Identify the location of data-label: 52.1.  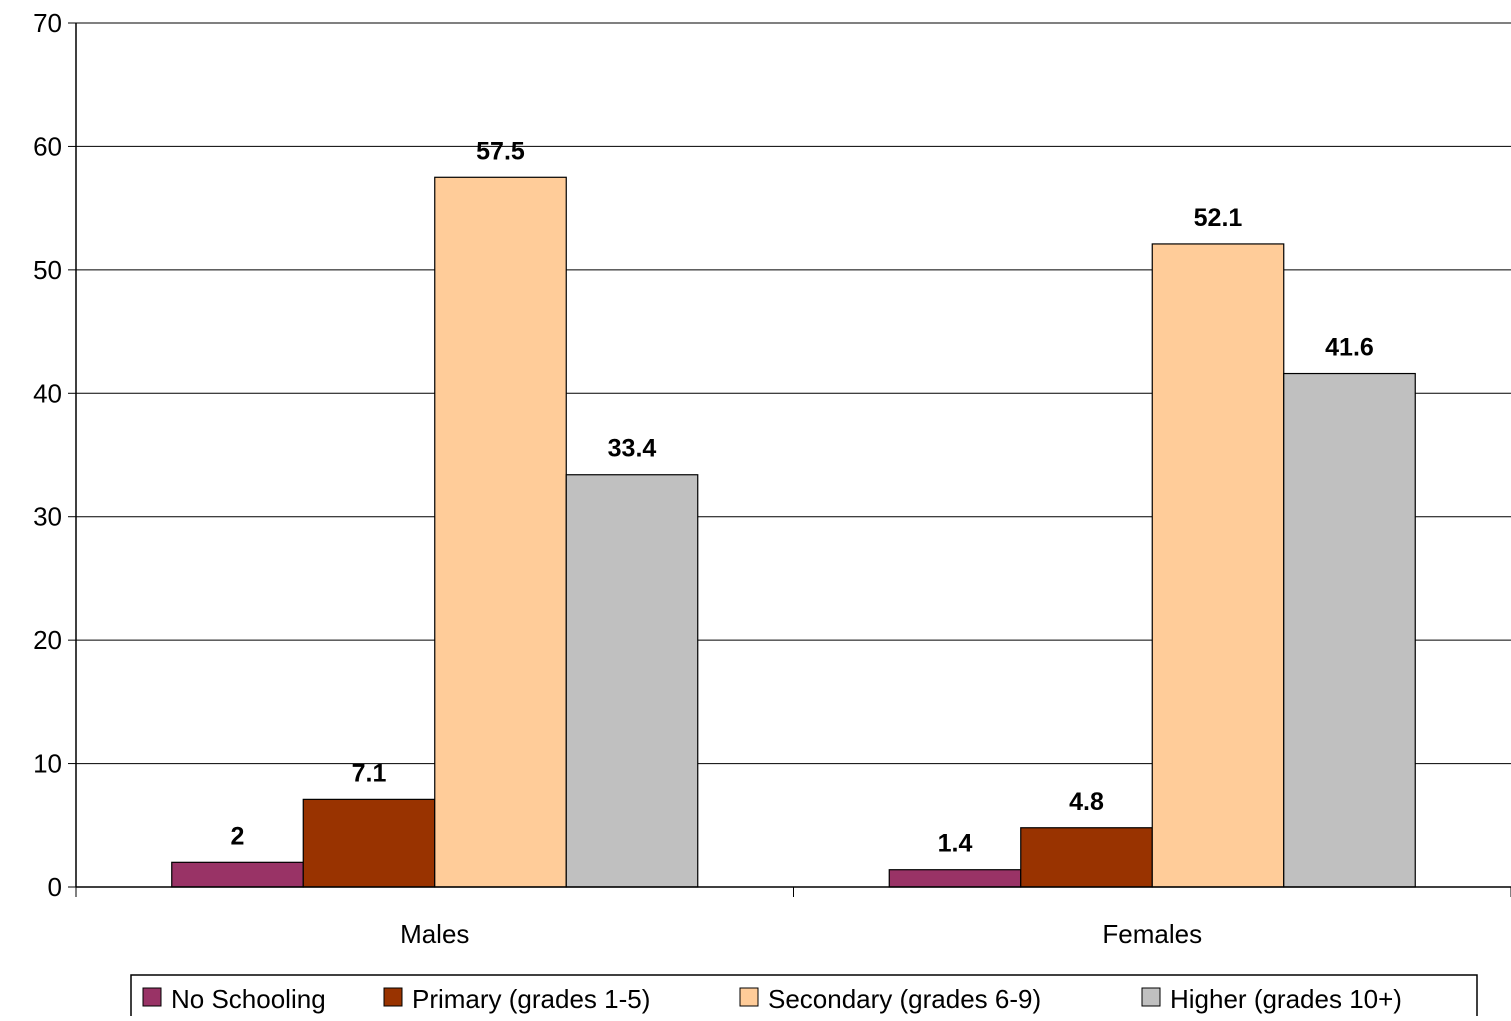
(1218, 218).